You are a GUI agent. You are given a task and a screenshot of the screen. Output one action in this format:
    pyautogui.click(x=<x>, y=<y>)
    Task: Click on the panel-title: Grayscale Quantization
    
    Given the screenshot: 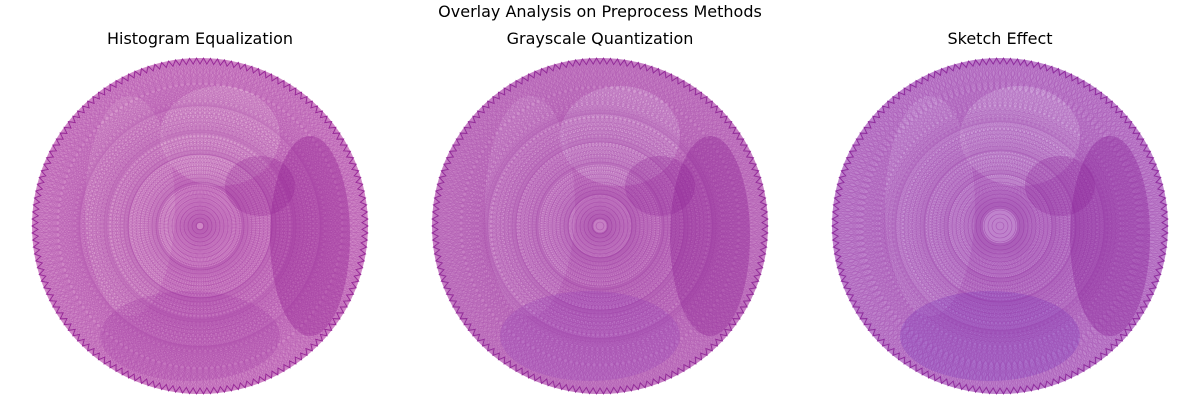 What is the action you would take?
    pyautogui.click(x=600, y=38)
    